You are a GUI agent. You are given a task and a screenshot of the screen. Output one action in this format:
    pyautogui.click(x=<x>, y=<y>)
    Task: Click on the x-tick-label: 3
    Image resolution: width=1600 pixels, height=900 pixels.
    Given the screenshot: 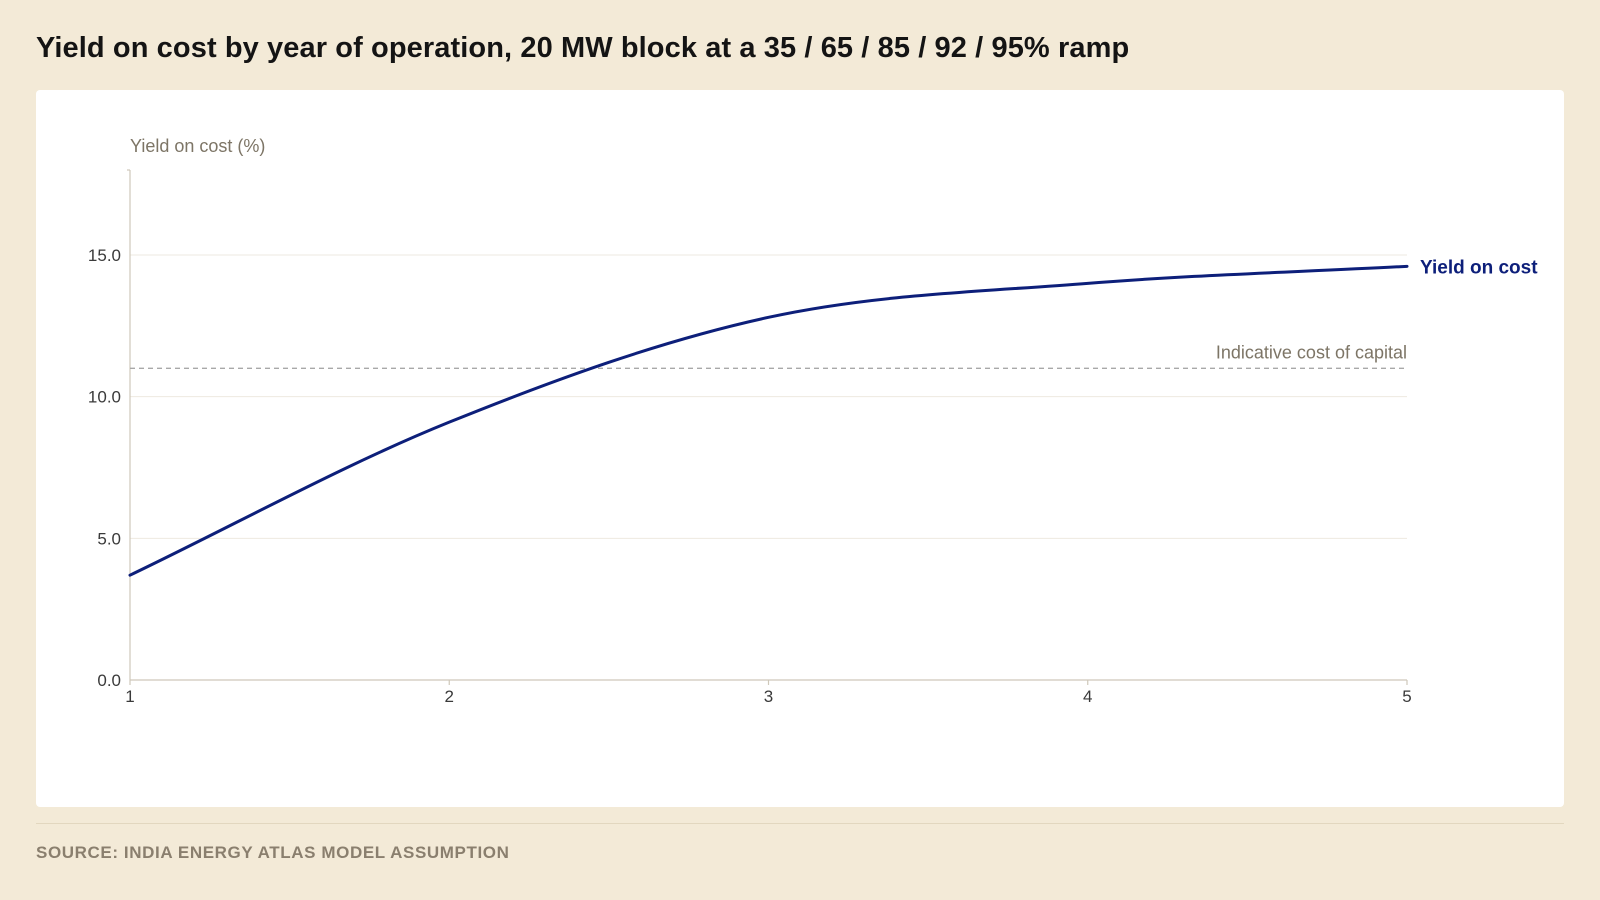 What is the action you would take?
    pyautogui.click(x=768, y=696)
    